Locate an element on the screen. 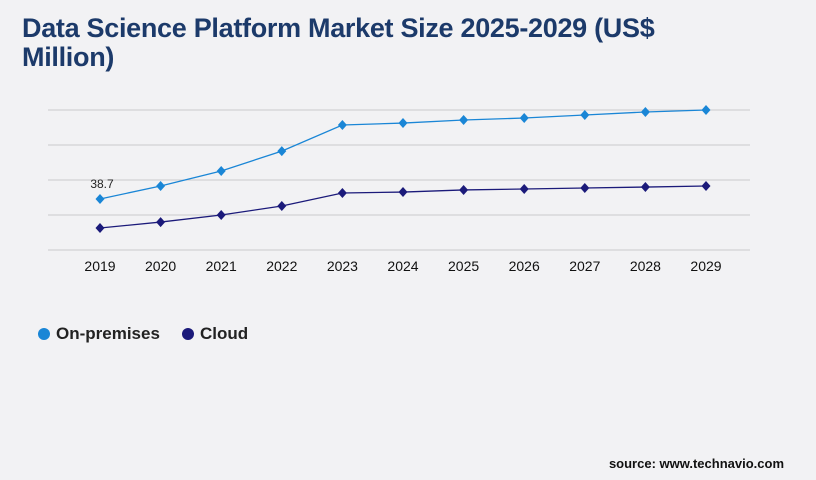 The width and height of the screenshot is (816, 480). x-tick-label: 2020 is located at coordinates (160, 266).